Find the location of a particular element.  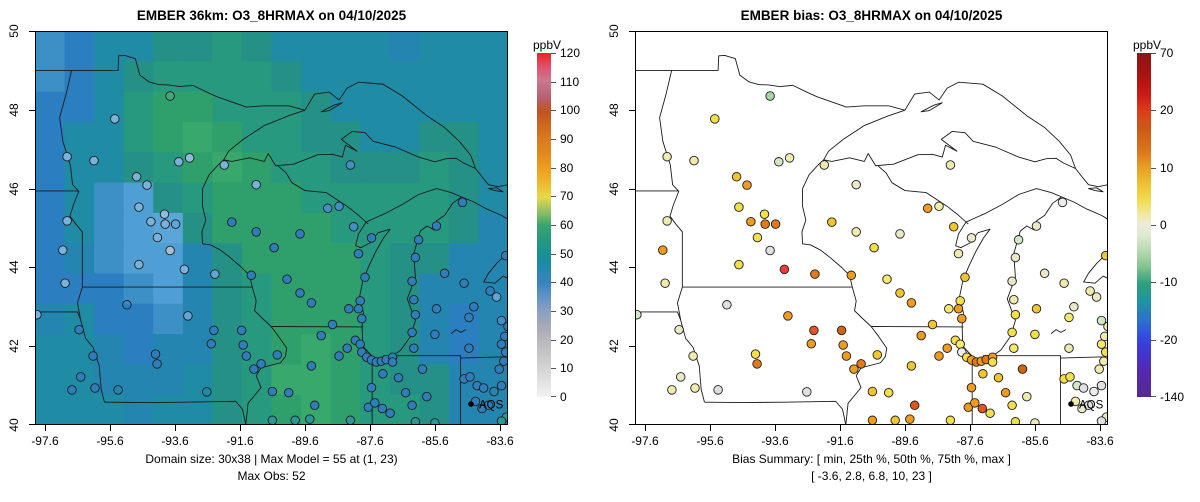

y-axis-tick-label: 40 is located at coordinates (614, 425).